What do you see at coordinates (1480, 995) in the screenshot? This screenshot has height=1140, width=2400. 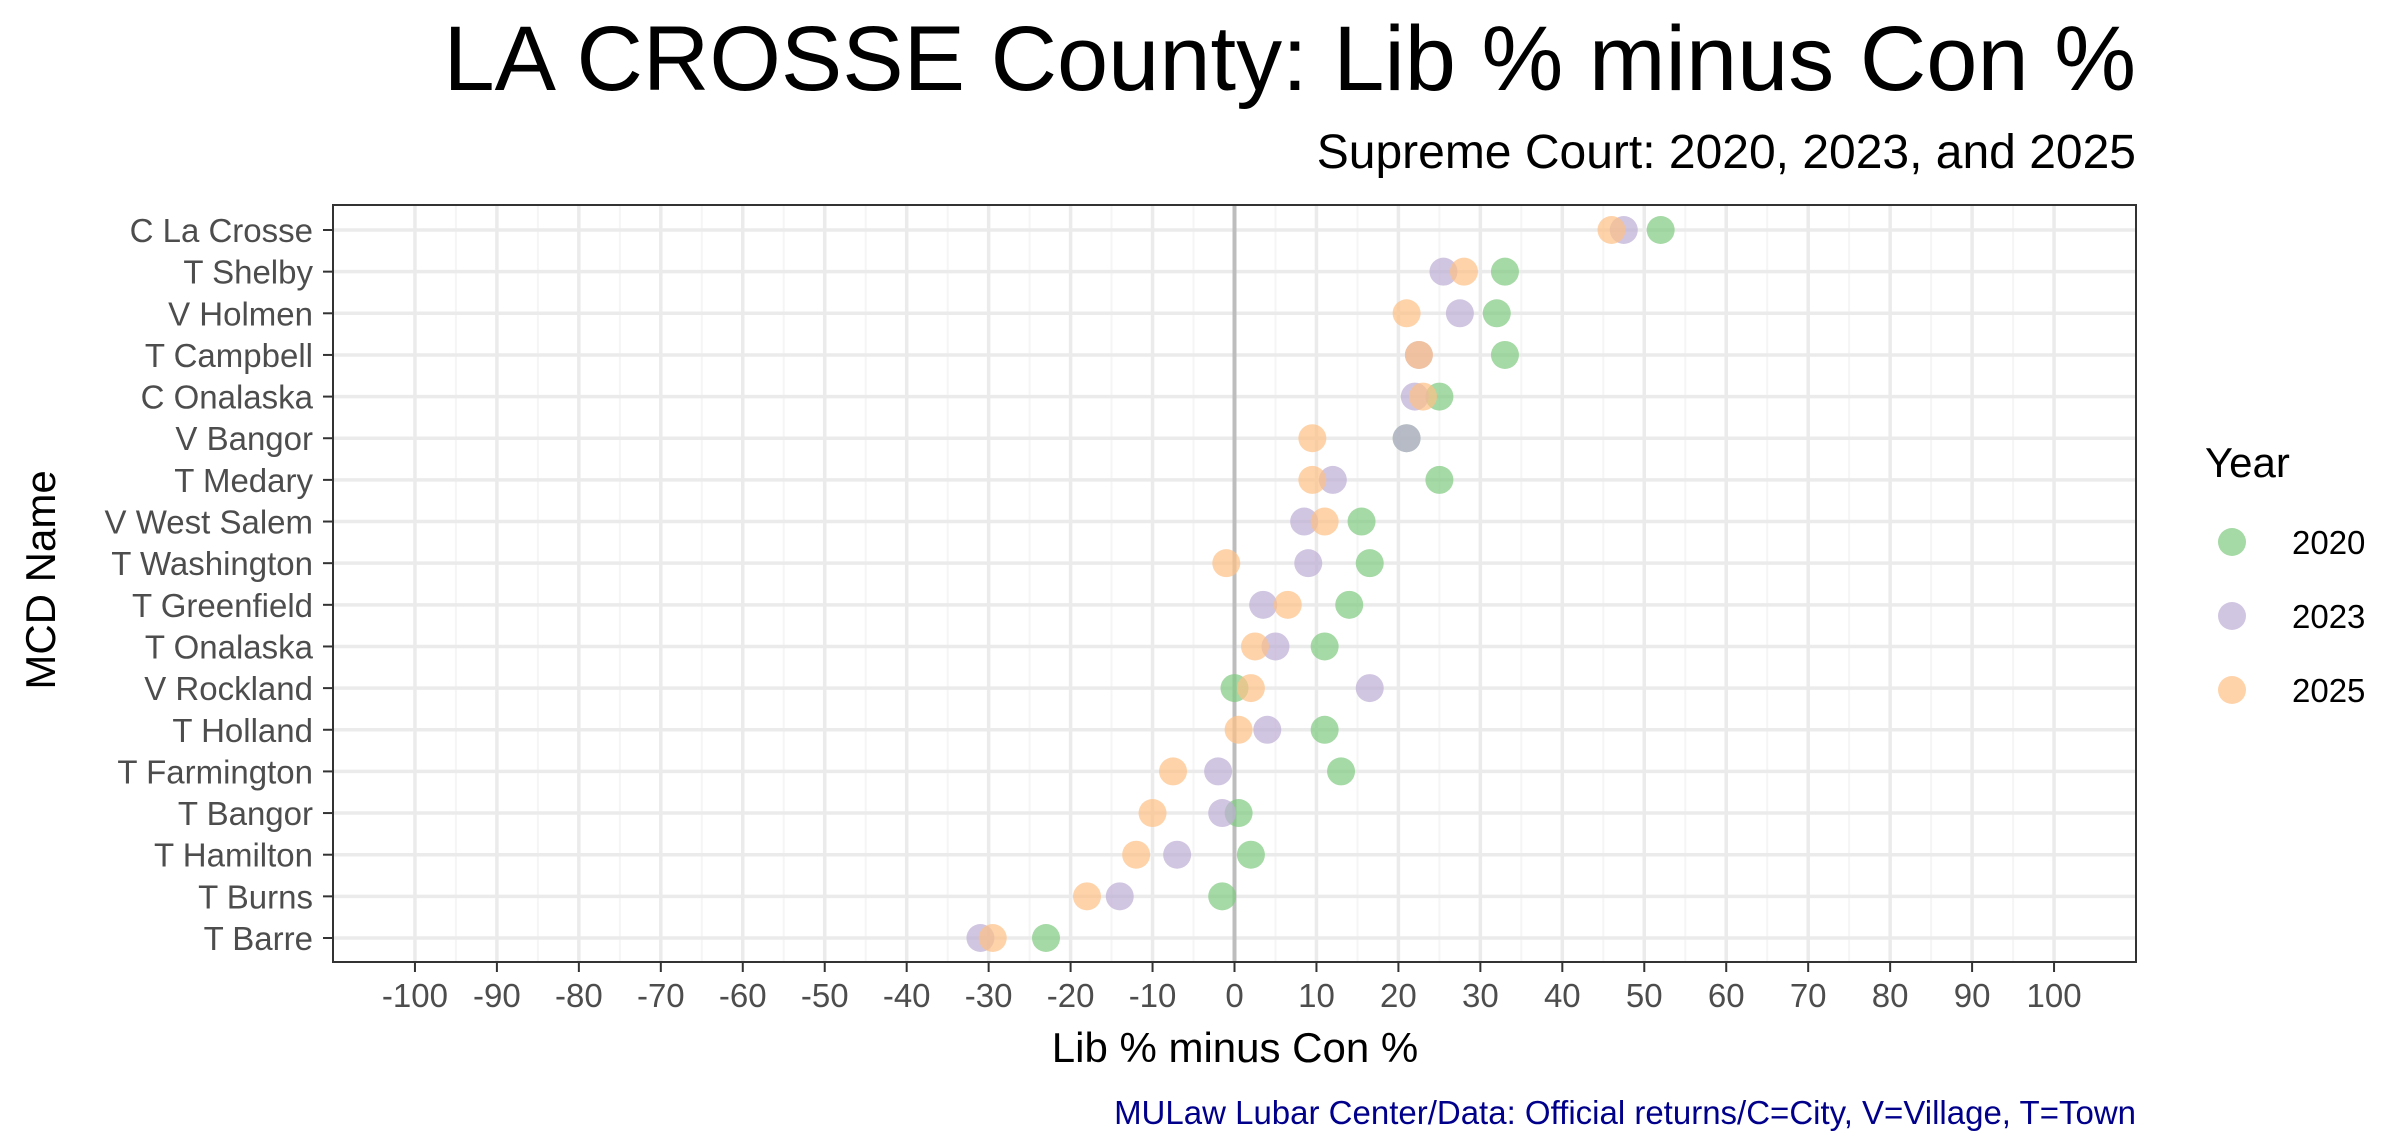 I see `x-tick-label: 30` at bounding box center [1480, 995].